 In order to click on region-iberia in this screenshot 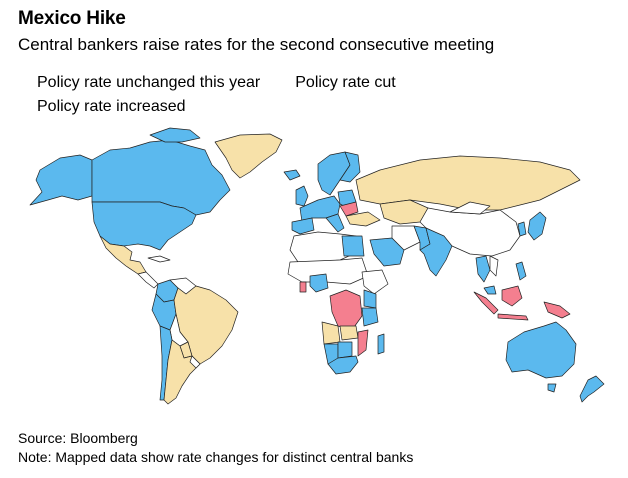, I will do `click(303, 226)`.